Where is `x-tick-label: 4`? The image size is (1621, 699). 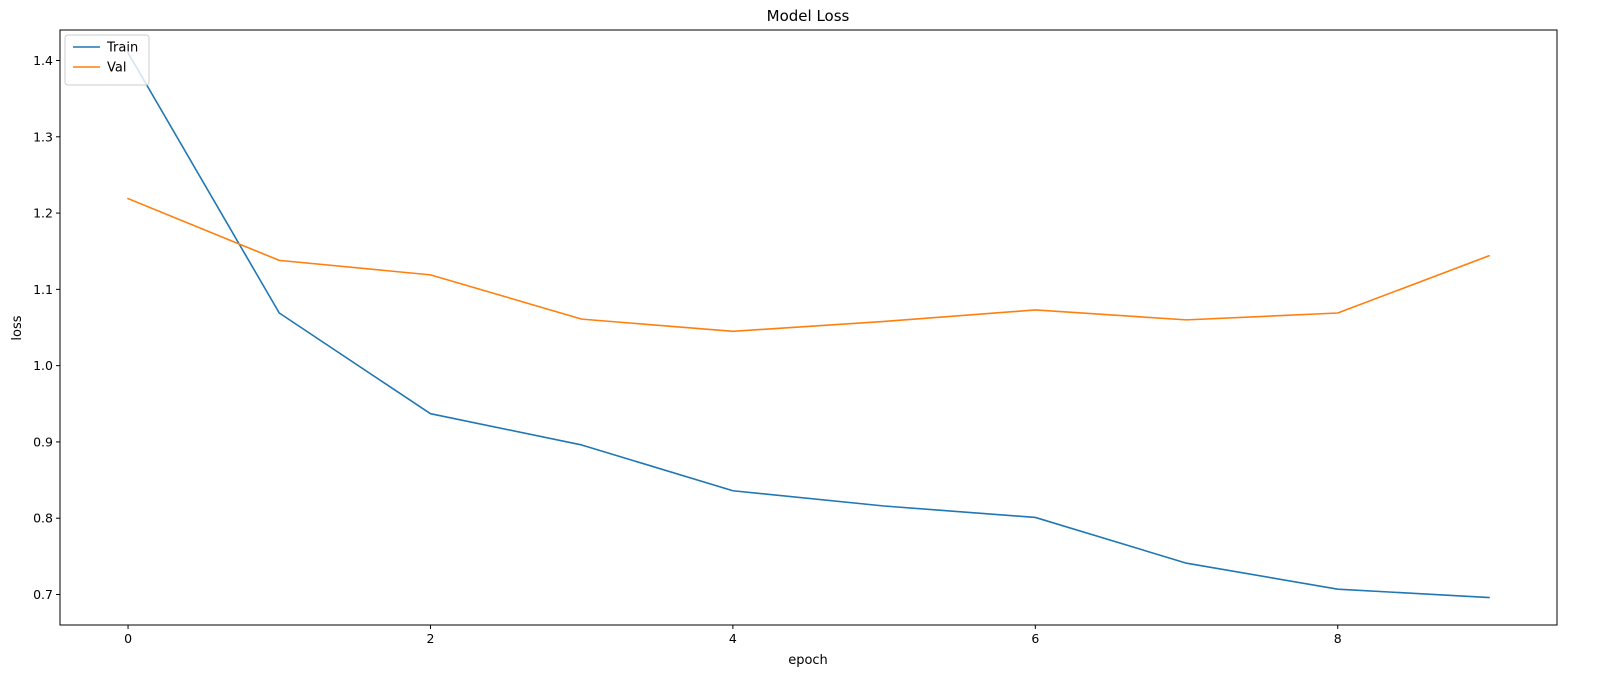 x-tick-label: 4 is located at coordinates (733, 638).